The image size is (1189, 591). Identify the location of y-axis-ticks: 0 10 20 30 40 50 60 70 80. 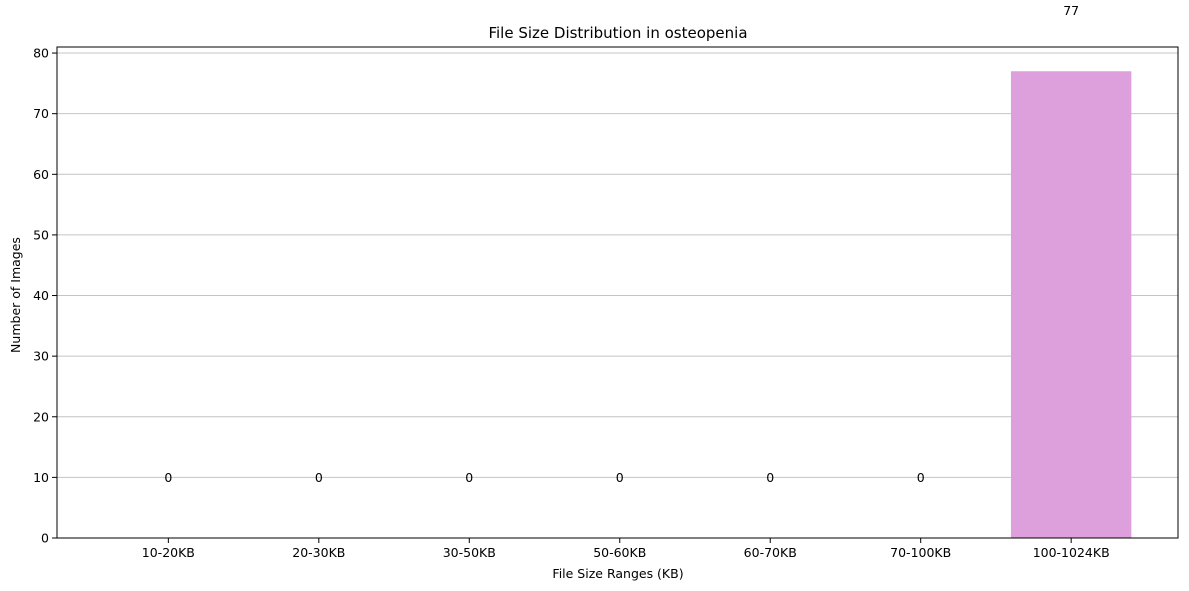
(45, 296).